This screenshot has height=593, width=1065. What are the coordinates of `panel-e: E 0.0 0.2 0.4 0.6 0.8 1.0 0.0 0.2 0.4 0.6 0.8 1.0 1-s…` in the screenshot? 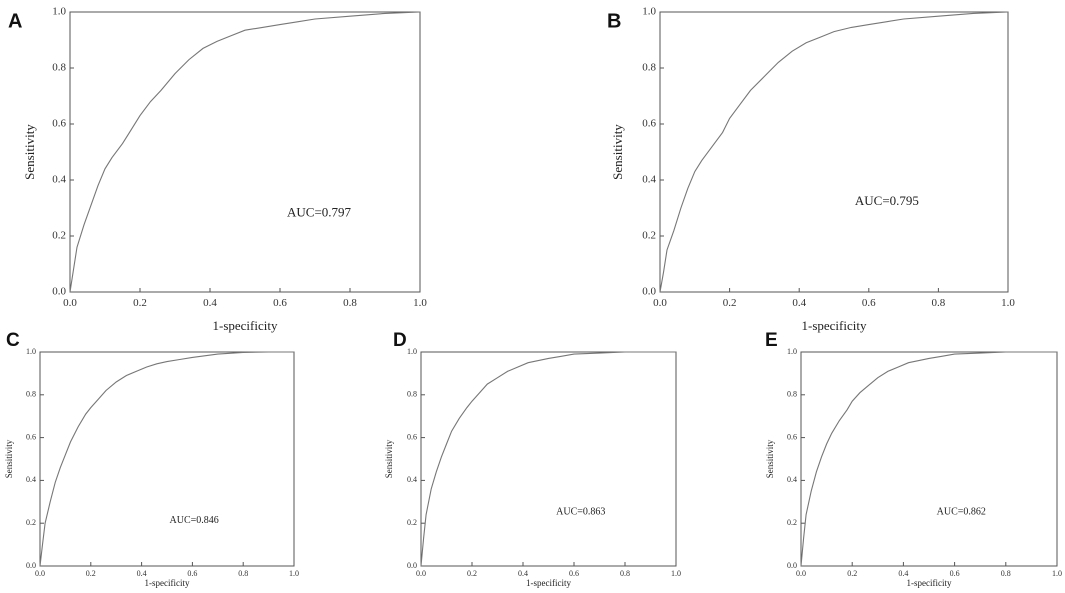 It's located at (913, 459).